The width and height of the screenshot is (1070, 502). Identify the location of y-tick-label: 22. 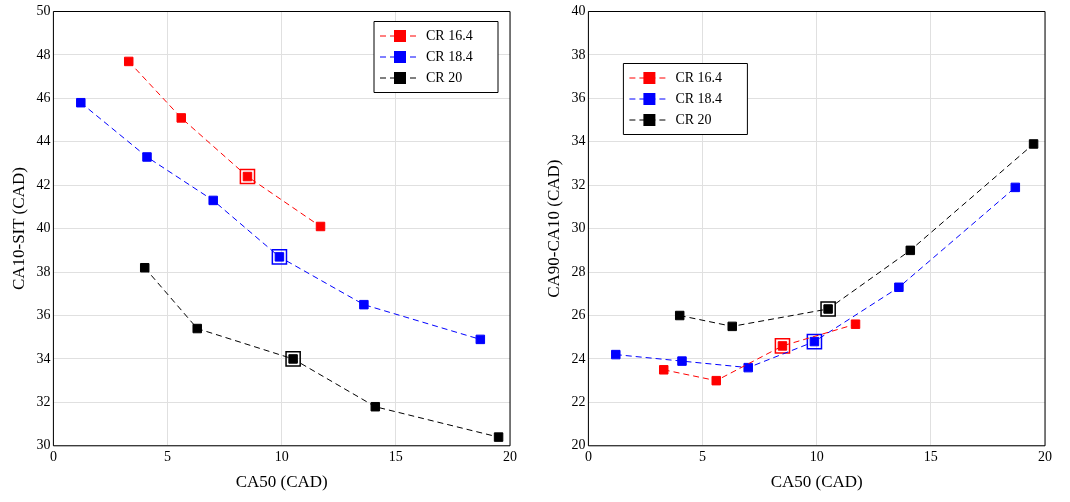
(578, 402).